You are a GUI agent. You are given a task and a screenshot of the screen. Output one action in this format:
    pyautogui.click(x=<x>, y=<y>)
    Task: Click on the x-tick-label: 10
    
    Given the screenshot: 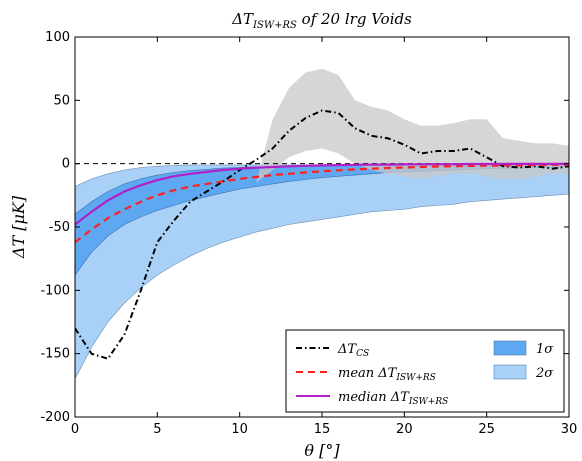 What is the action you would take?
    pyautogui.click(x=239, y=429)
    